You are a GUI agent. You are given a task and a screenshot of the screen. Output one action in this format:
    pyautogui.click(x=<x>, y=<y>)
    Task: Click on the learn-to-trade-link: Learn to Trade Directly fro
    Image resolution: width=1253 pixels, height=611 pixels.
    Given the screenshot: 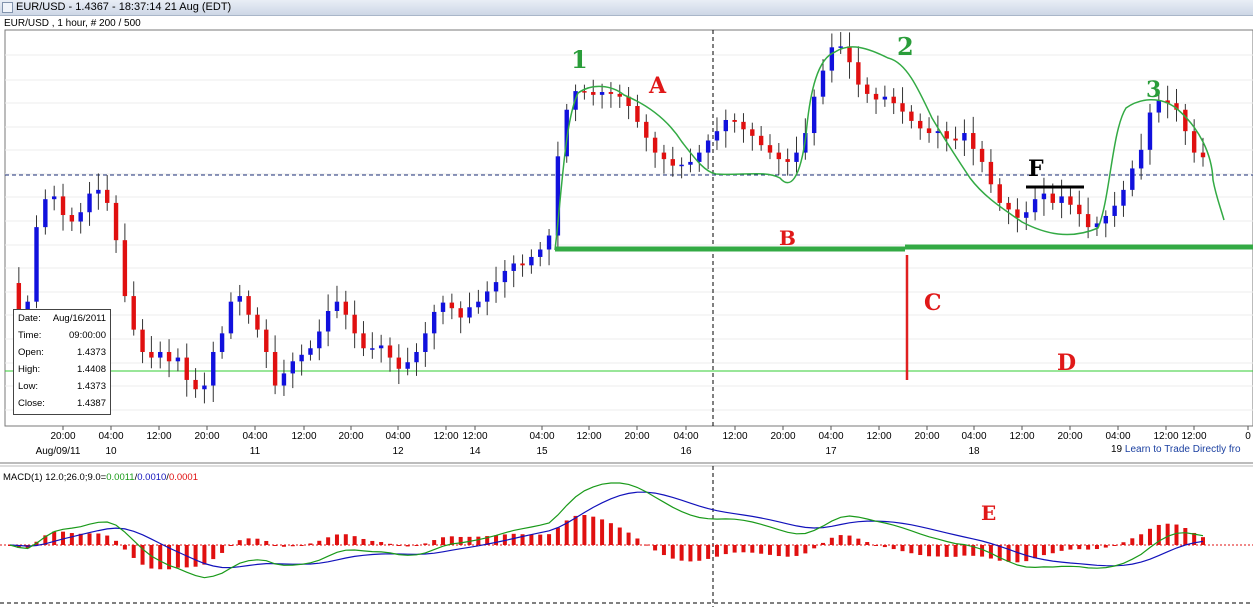 What is the action you would take?
    pyautogui.click(x=1182, y=449)
    